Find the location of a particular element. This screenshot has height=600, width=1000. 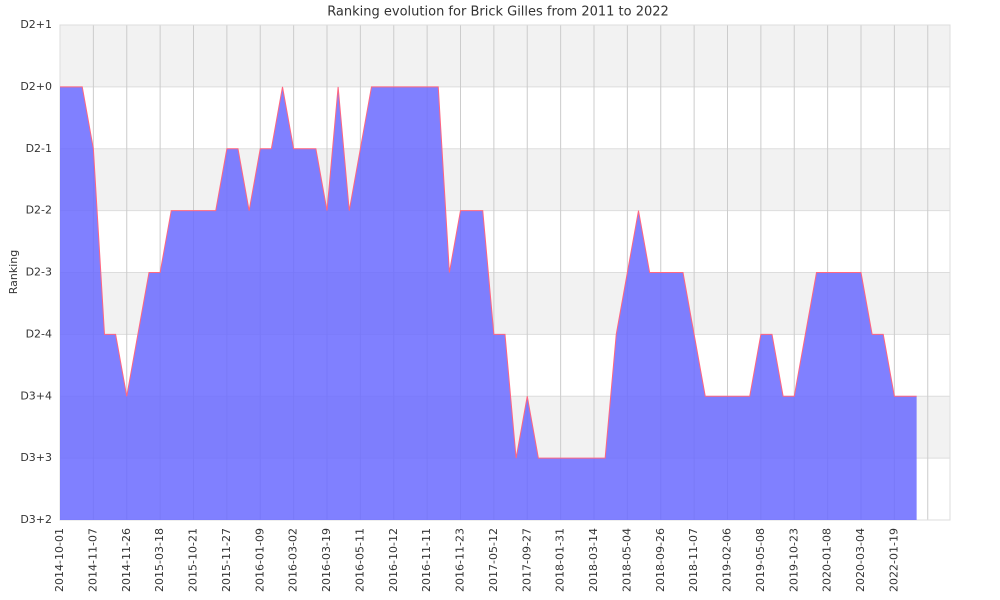

x-tick-label: 2016-01-09 is located at coordinates (259, 560).